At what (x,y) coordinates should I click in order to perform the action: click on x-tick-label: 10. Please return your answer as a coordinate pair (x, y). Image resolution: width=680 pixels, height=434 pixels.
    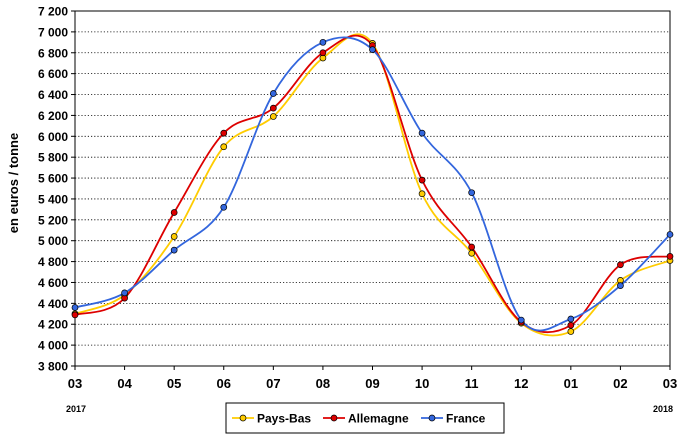
    Looking at the image, I should click on (422, 383).